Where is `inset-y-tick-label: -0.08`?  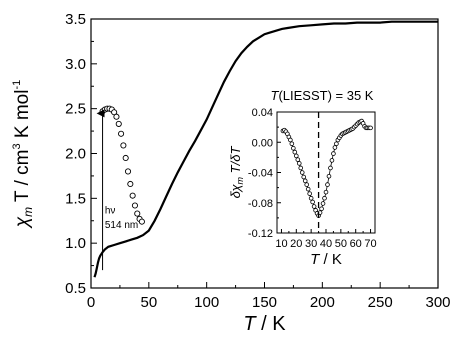 inset-y-tick-label: -0.08 is located at coordinates (260, 204).